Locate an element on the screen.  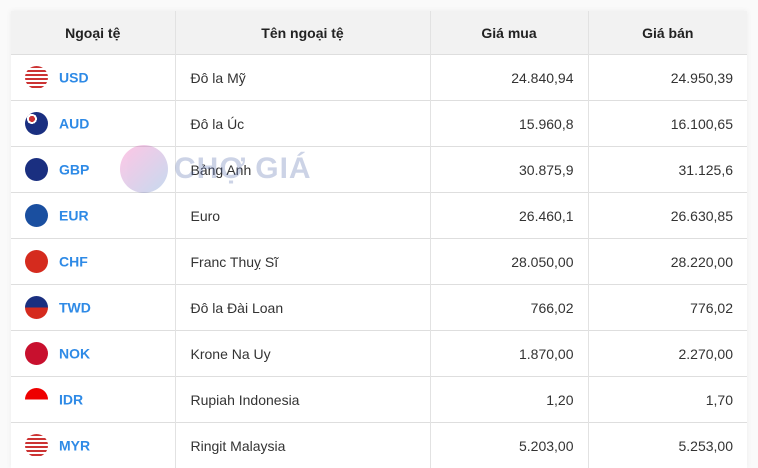
gb-flag-icon is located at coordinates (36, 169).